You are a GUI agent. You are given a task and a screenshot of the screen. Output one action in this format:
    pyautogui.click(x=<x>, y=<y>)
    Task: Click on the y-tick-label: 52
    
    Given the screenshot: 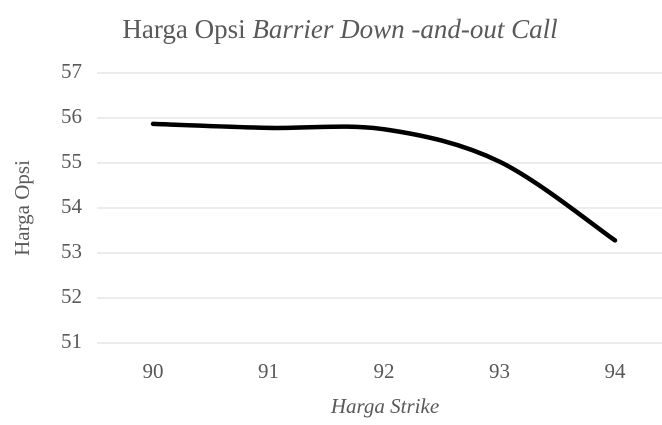 What is the action you would take?
    pyautogui.click(x=71, y=296)
    